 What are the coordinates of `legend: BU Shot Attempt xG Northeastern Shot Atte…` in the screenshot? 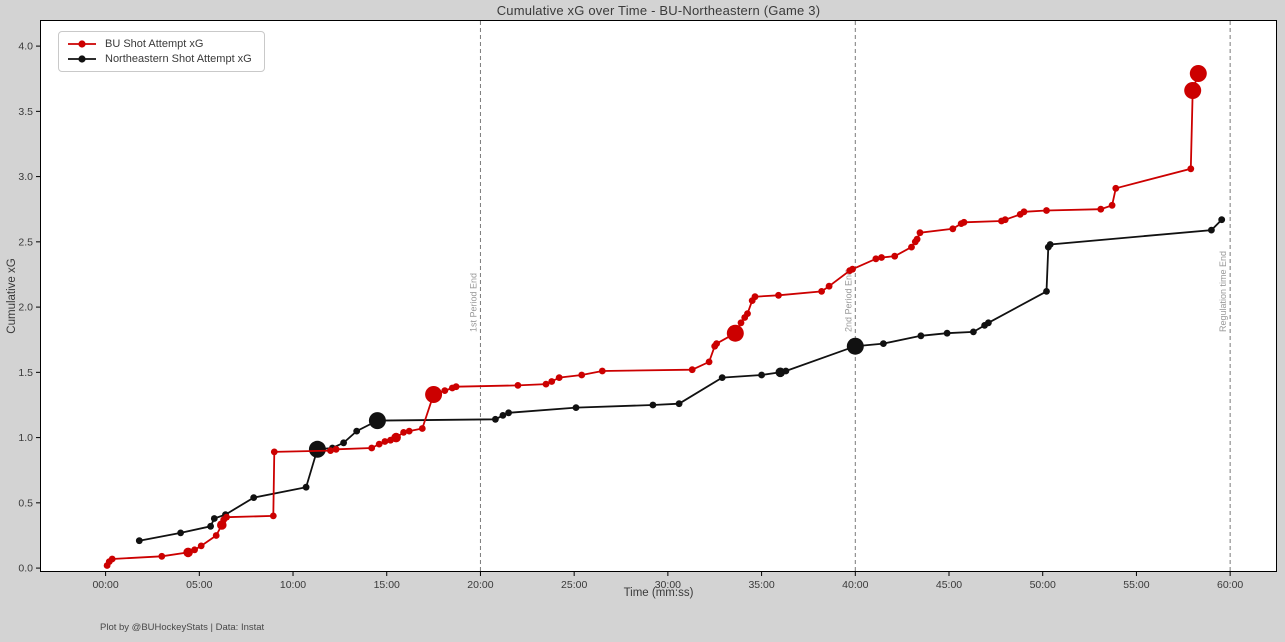 It's located at (161, 51).